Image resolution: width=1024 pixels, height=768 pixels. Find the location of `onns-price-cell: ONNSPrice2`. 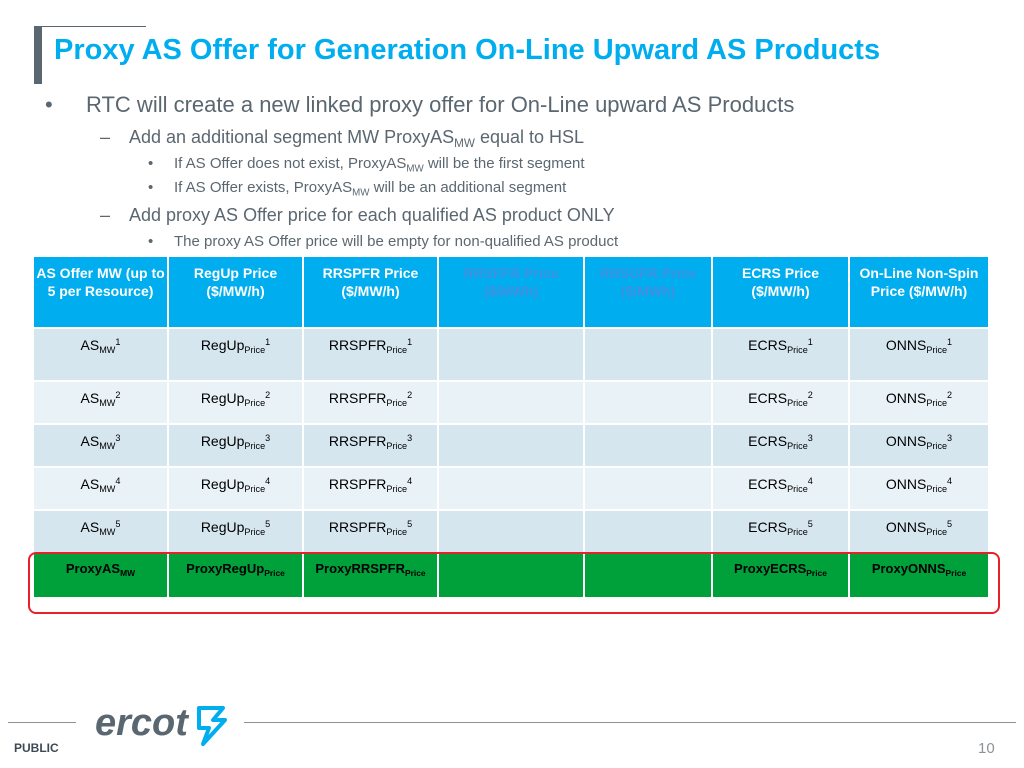

onns-price-cell: ONNSPrice2 is located at coordinates (919, 402).